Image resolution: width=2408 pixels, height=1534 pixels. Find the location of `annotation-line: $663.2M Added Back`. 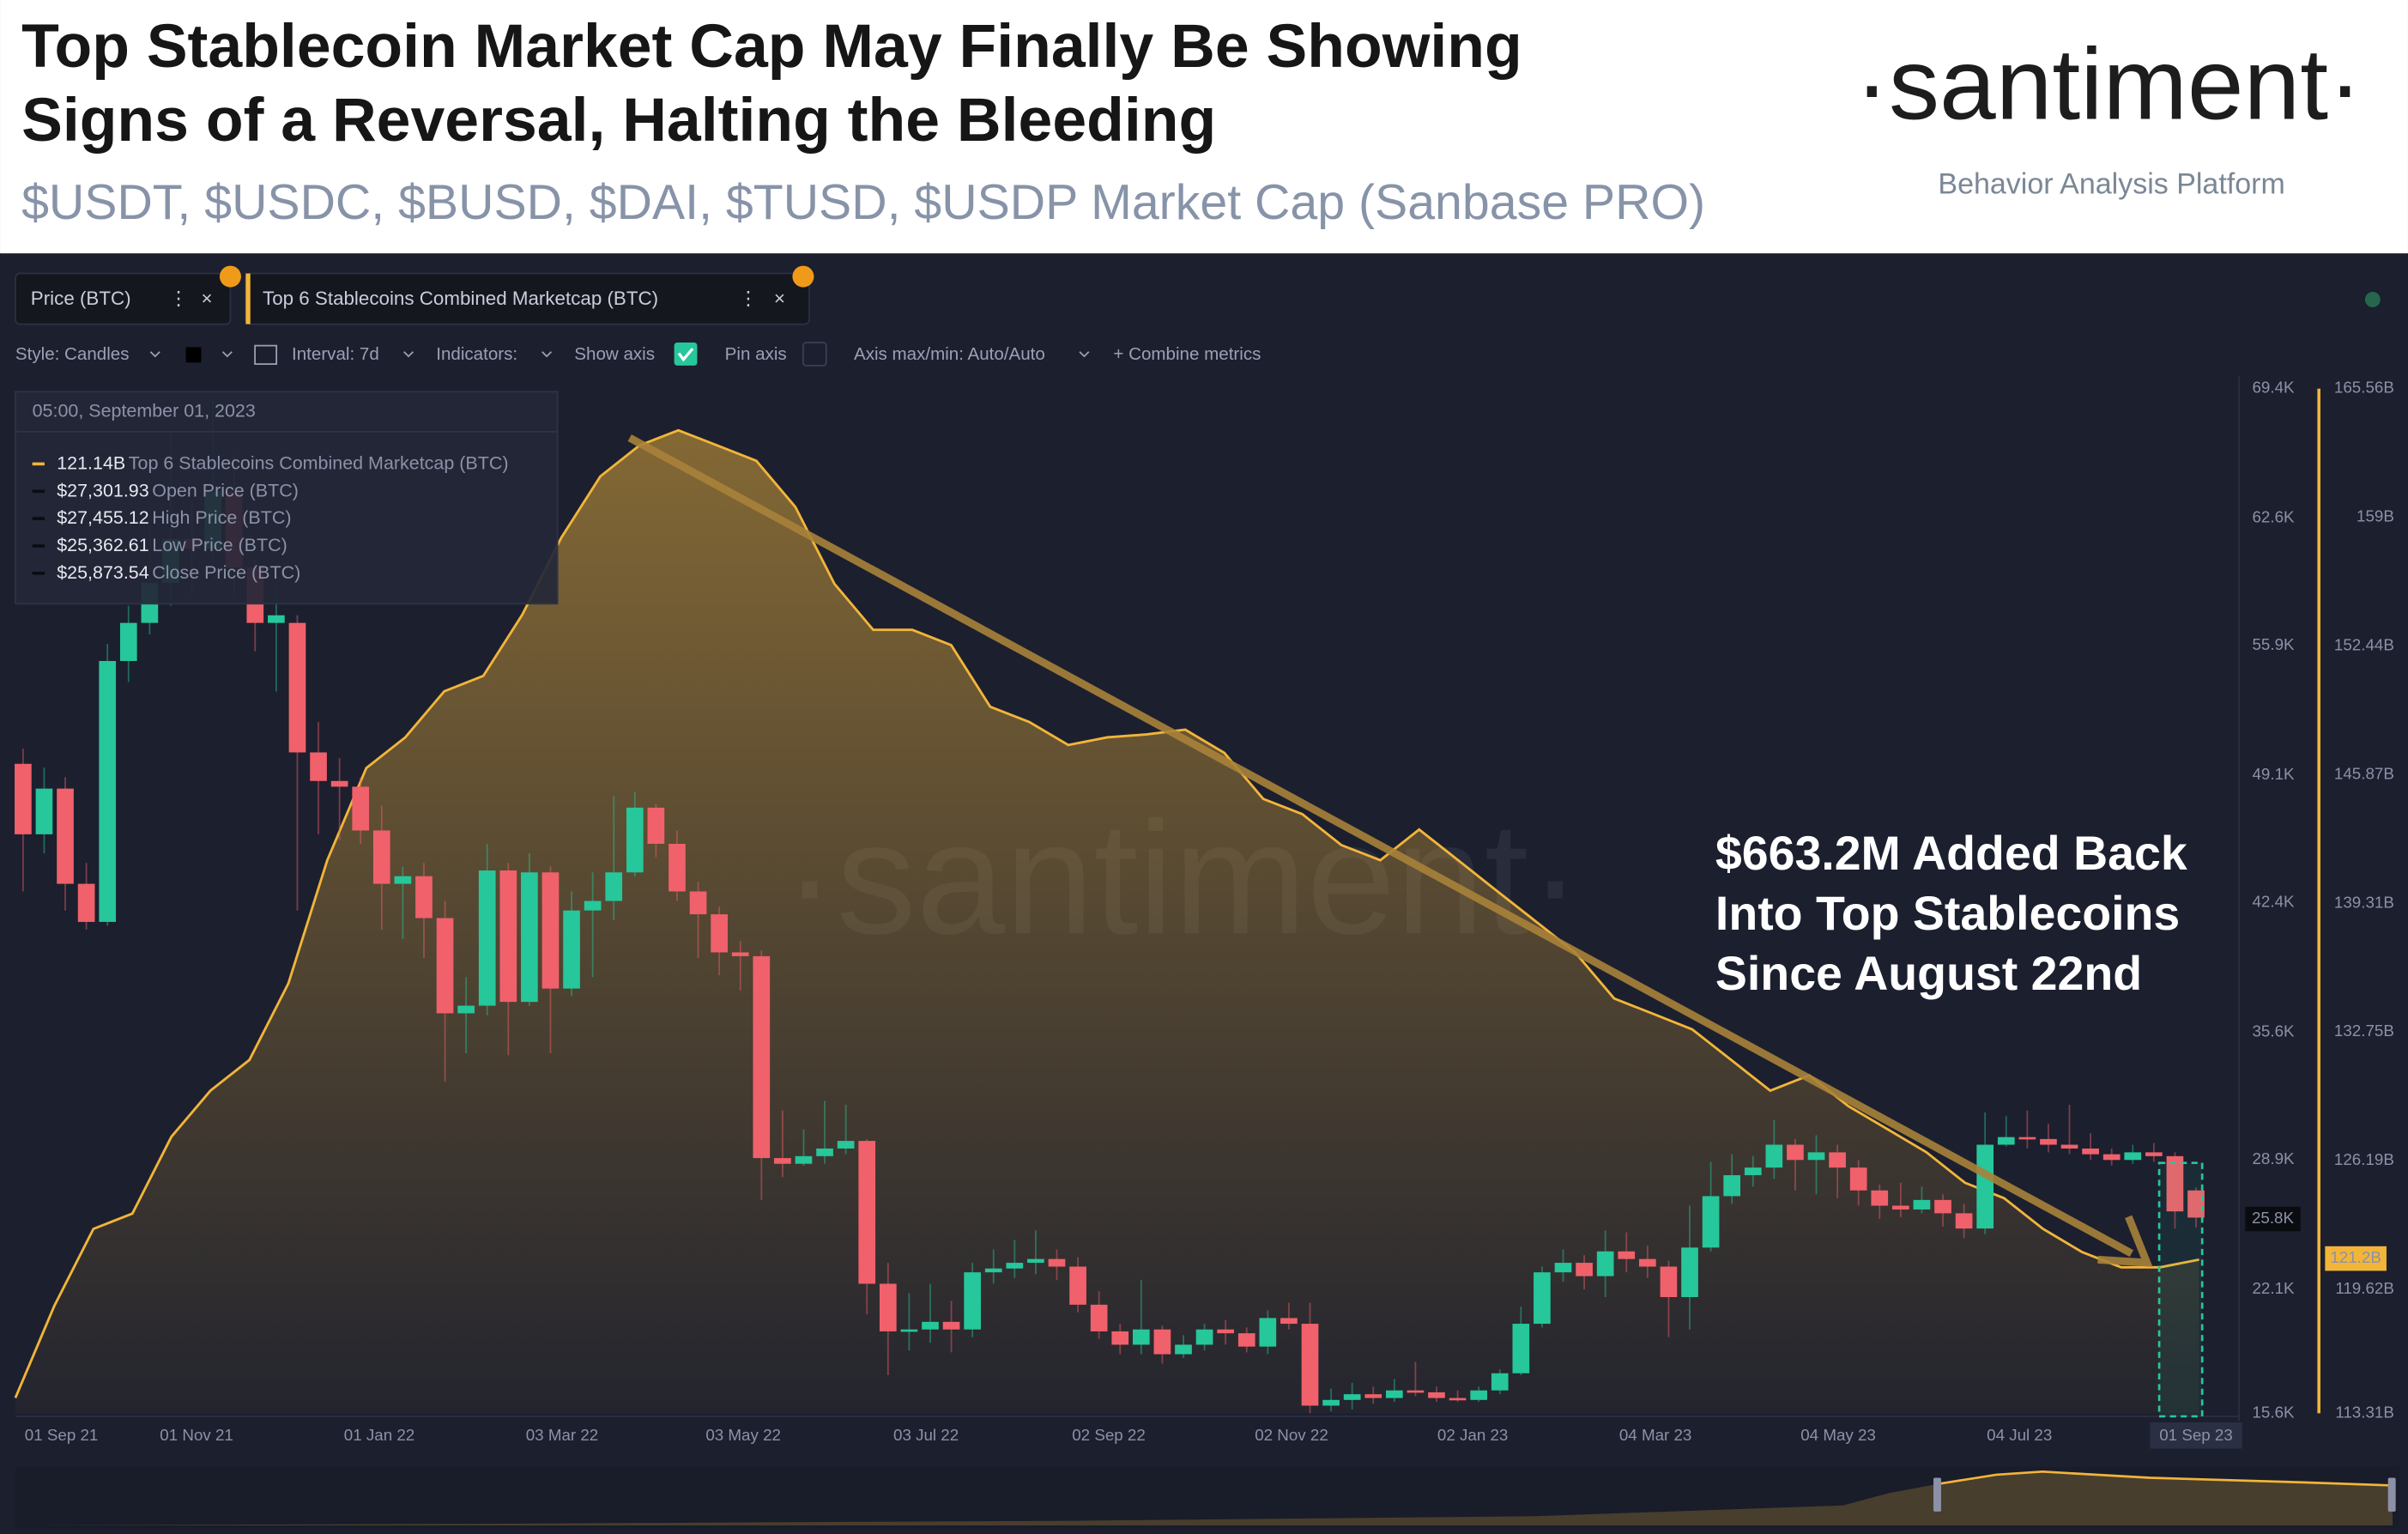

annotation-line: $663.2M Added Back is located at coordinates (1951, 853).